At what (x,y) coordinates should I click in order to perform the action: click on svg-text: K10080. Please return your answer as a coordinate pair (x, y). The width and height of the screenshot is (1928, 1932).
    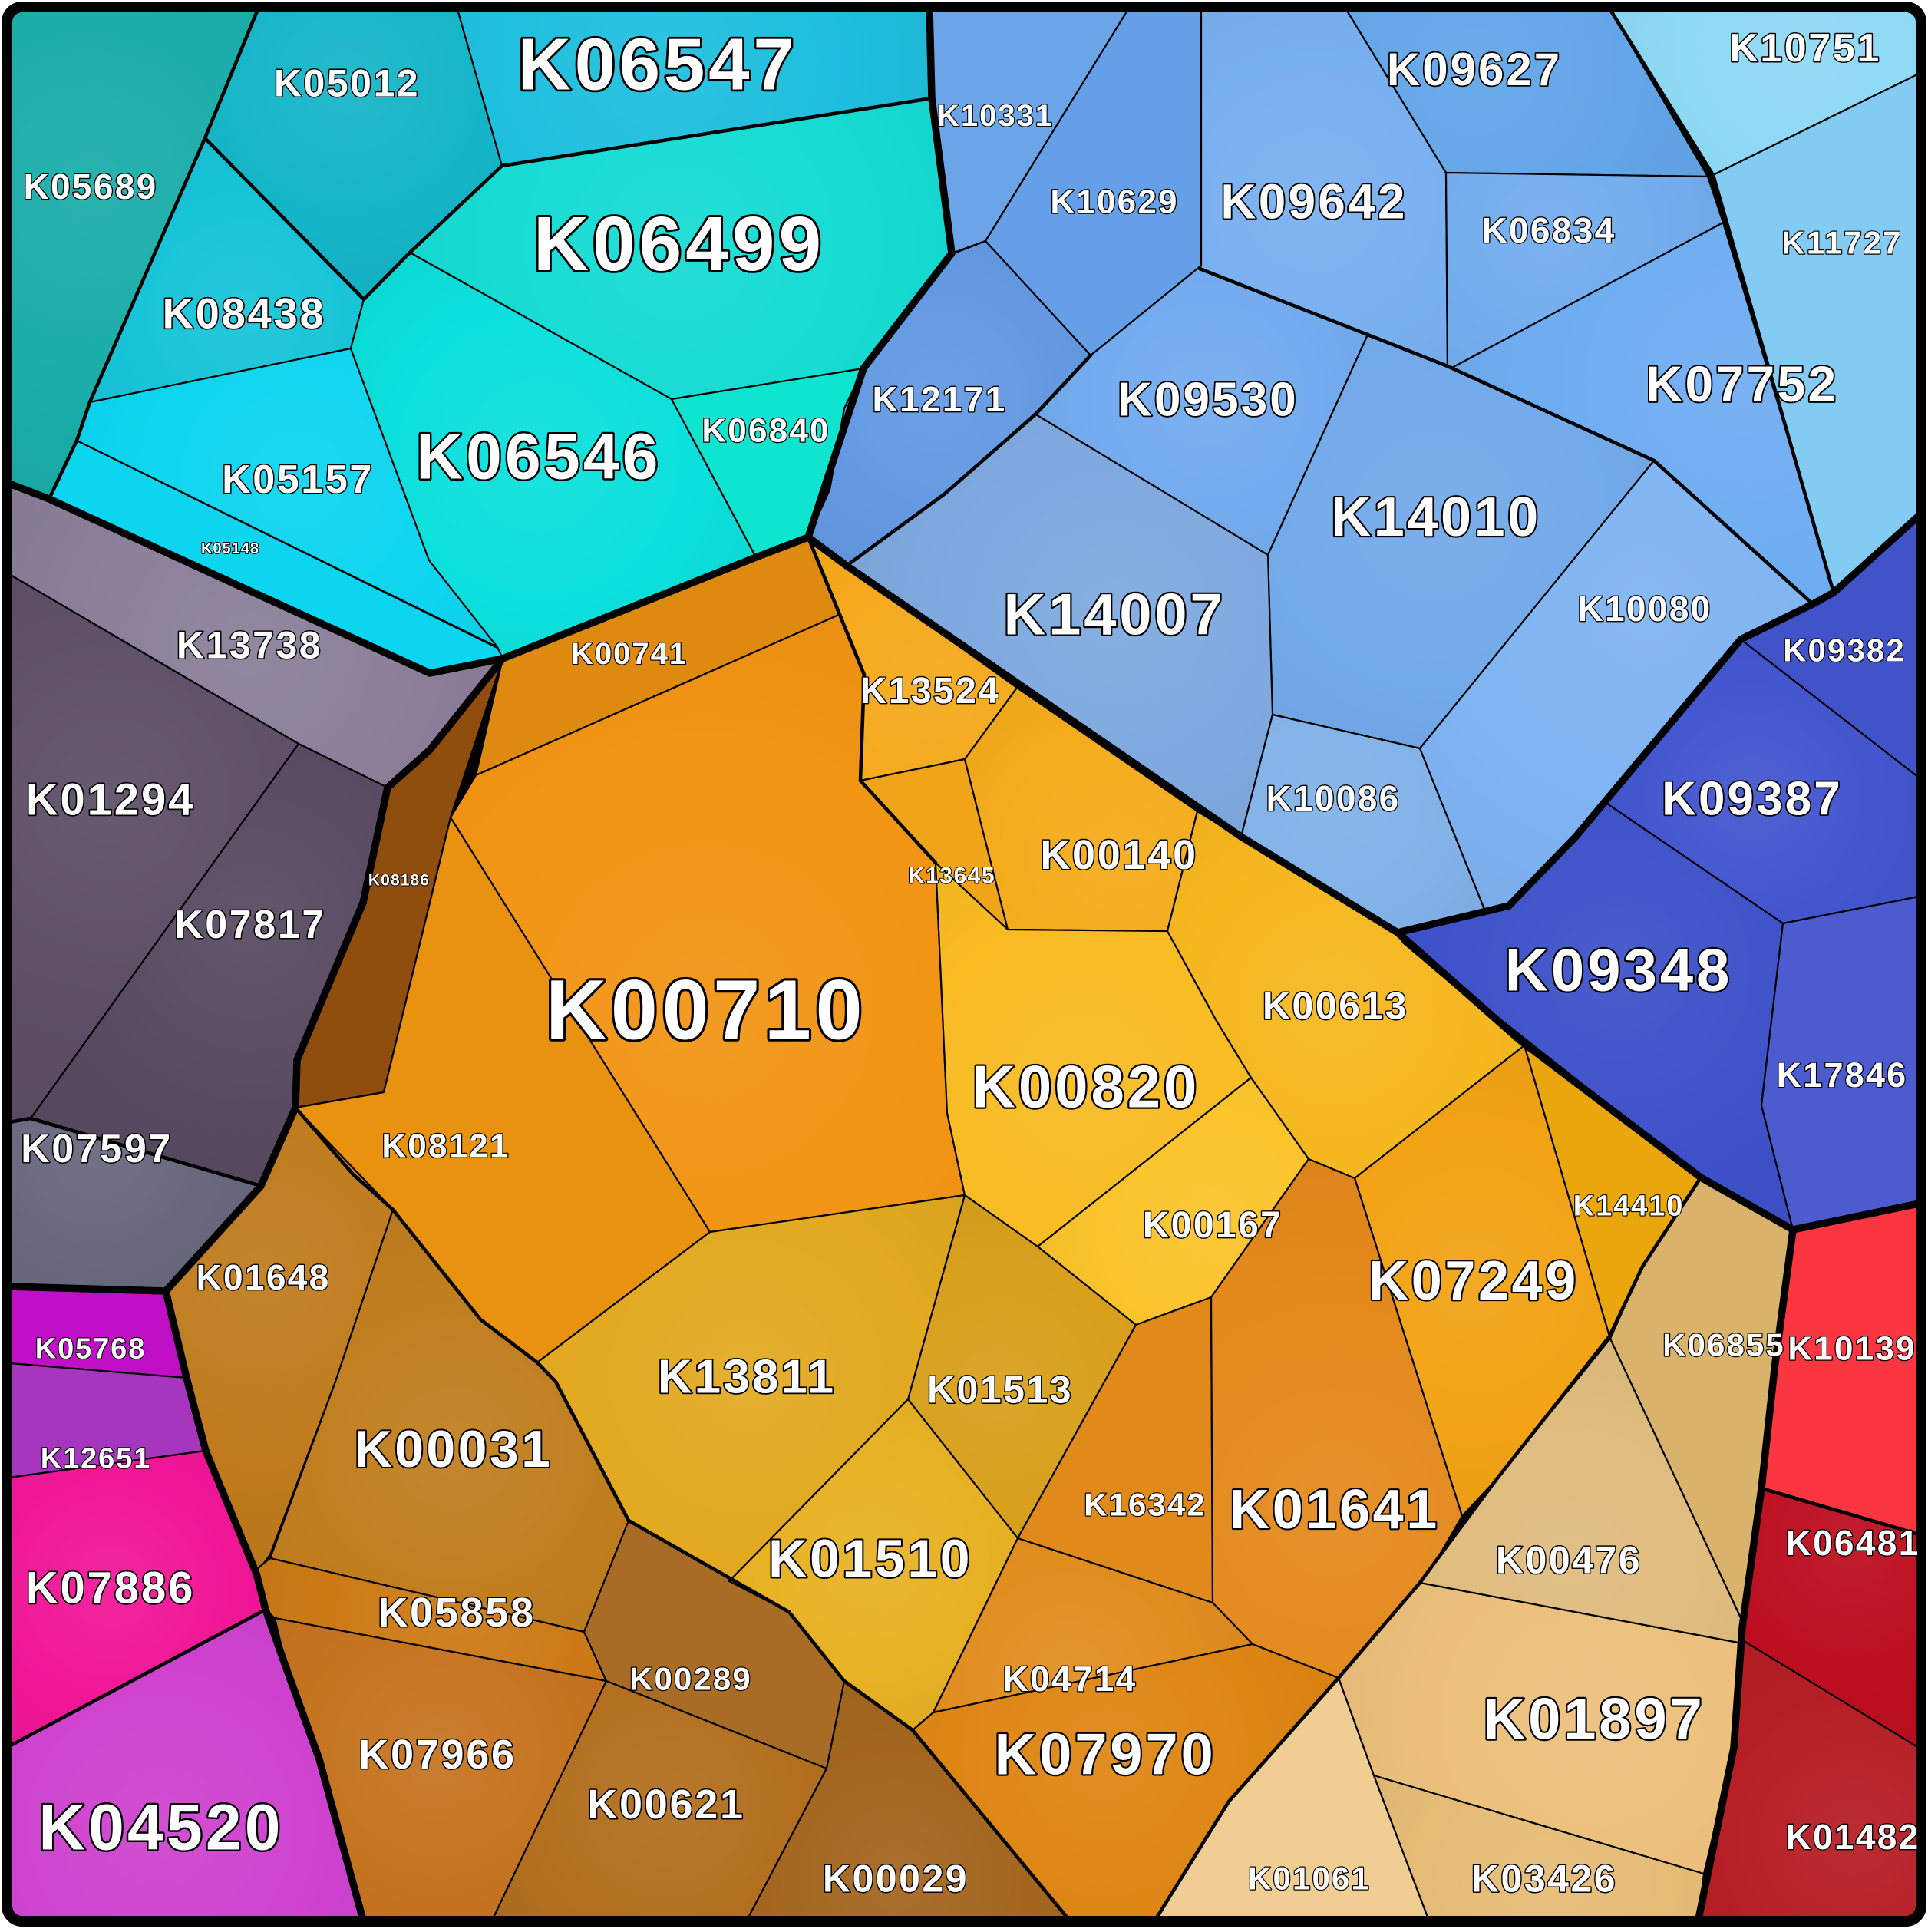
    Looking at the image, I should click on (1645, 609).